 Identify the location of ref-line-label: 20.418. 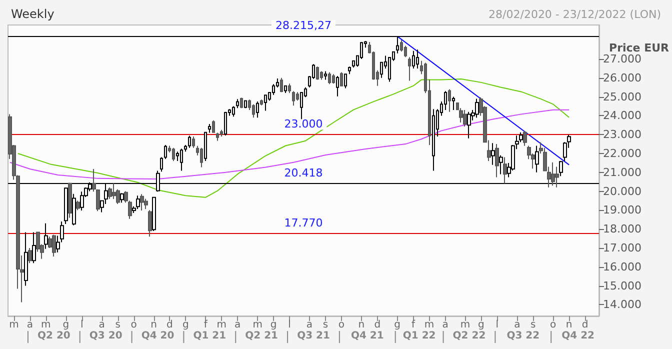
(303, 173).